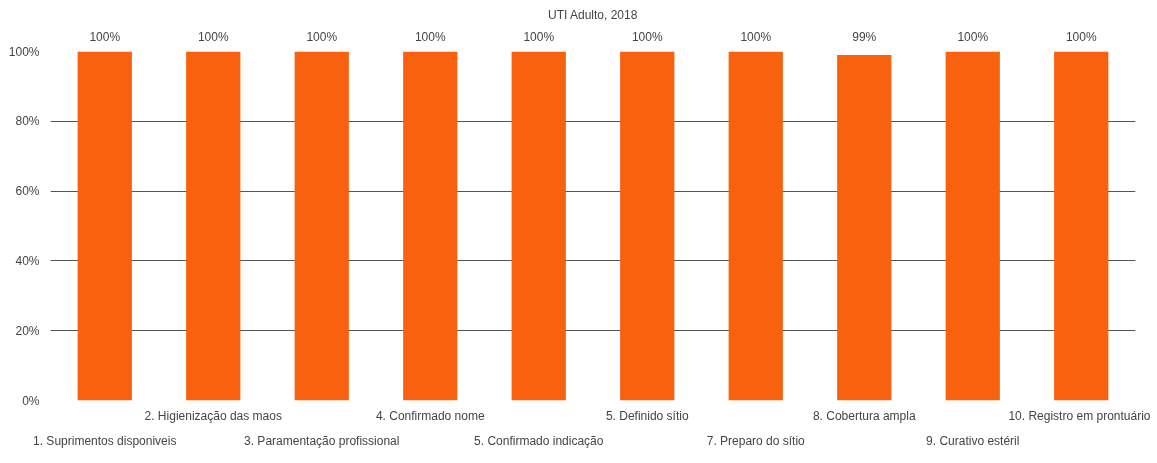 The image size is (1157, 463). What do you see at coordinates (322, 440) in the screenshot?
I see `x-tick-label: 3. Paramentação profissional` at bounding box center [322, 440].